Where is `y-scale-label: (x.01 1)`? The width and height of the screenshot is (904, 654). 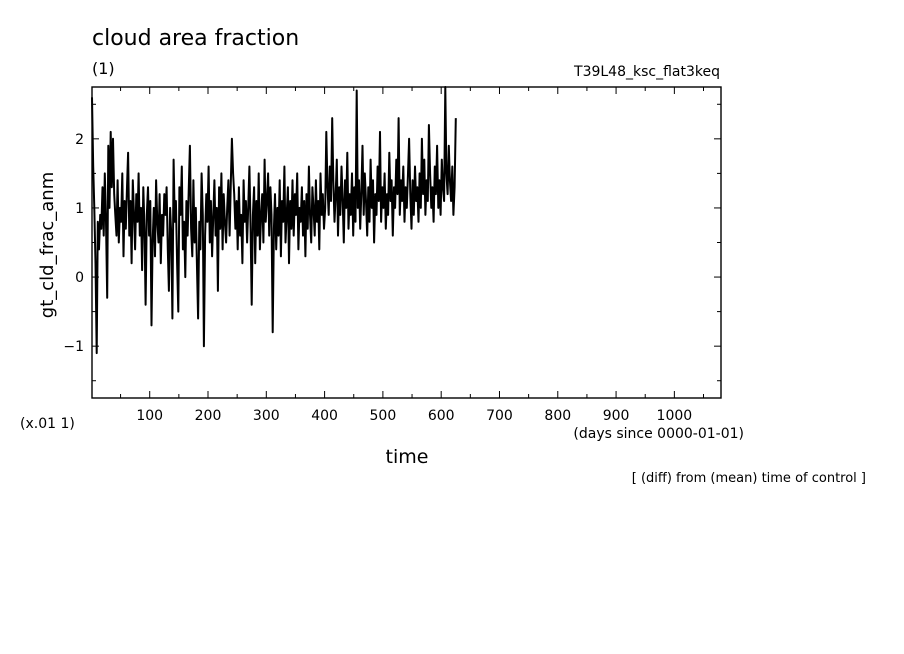
y-scale-label: (x.01 1) is located at coordinates (47, 424).